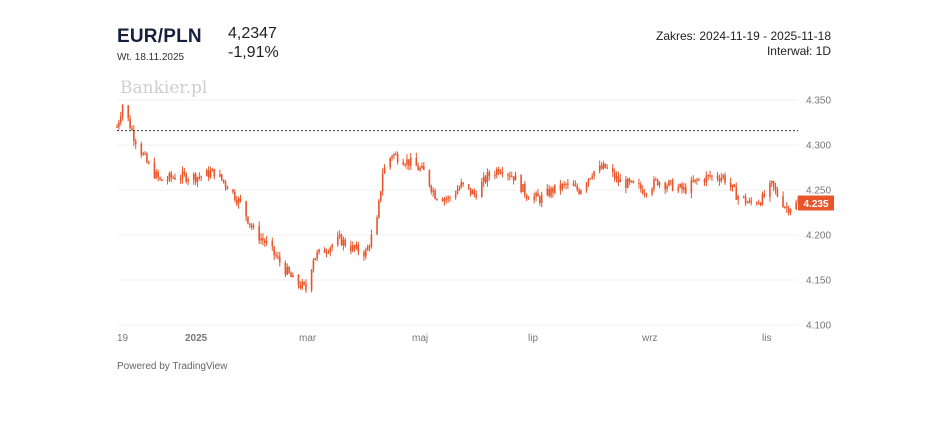  Describe the element at coordinates (798, 51) in the screenshot. I see `interval: Interwał: 1D` at that location.